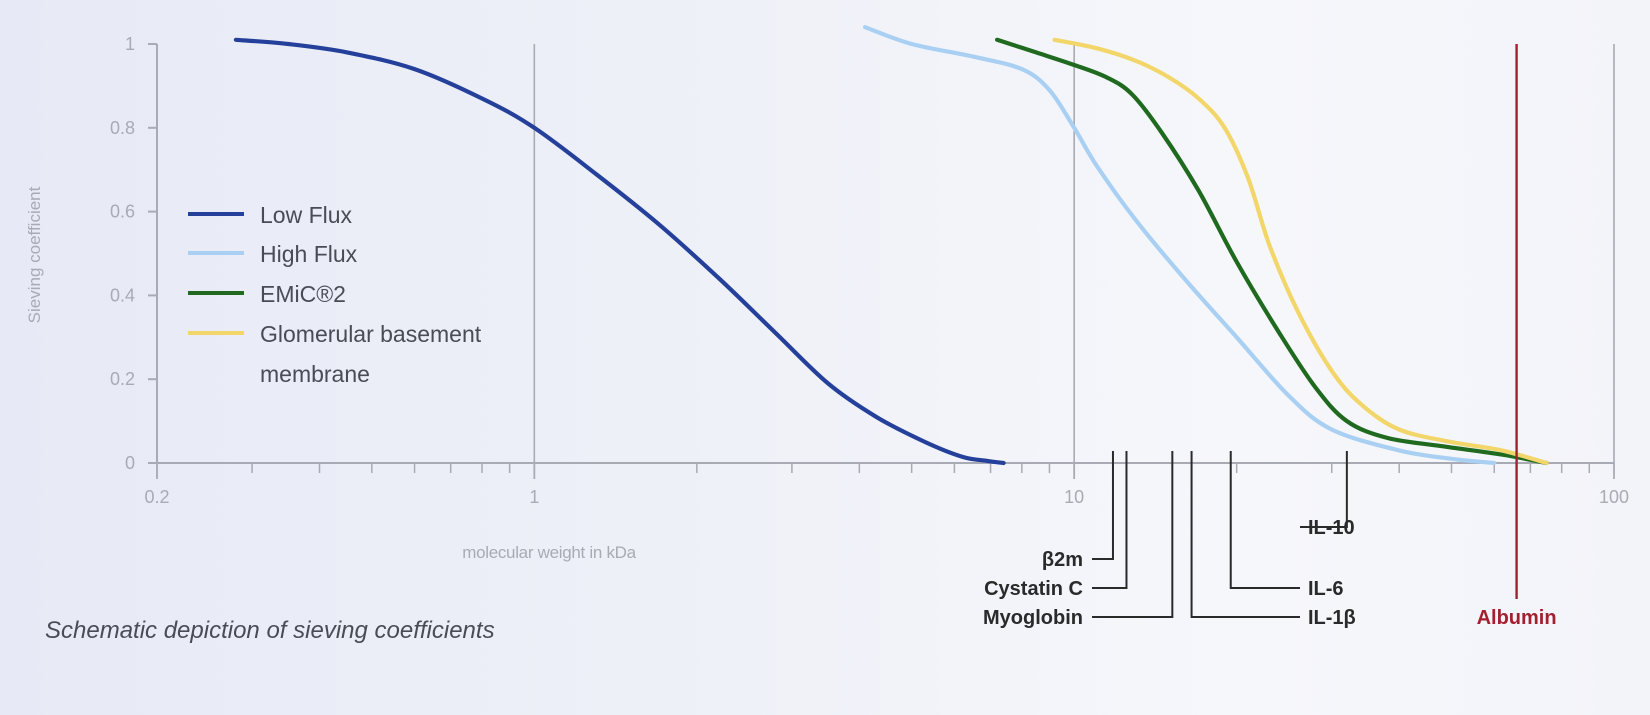 Image resolution: width=1650 pixels, height=715 pixels. Describe the element at coordinates (1517, 618) in the screenshot. I see `albumin-label: Albumin` at that location.